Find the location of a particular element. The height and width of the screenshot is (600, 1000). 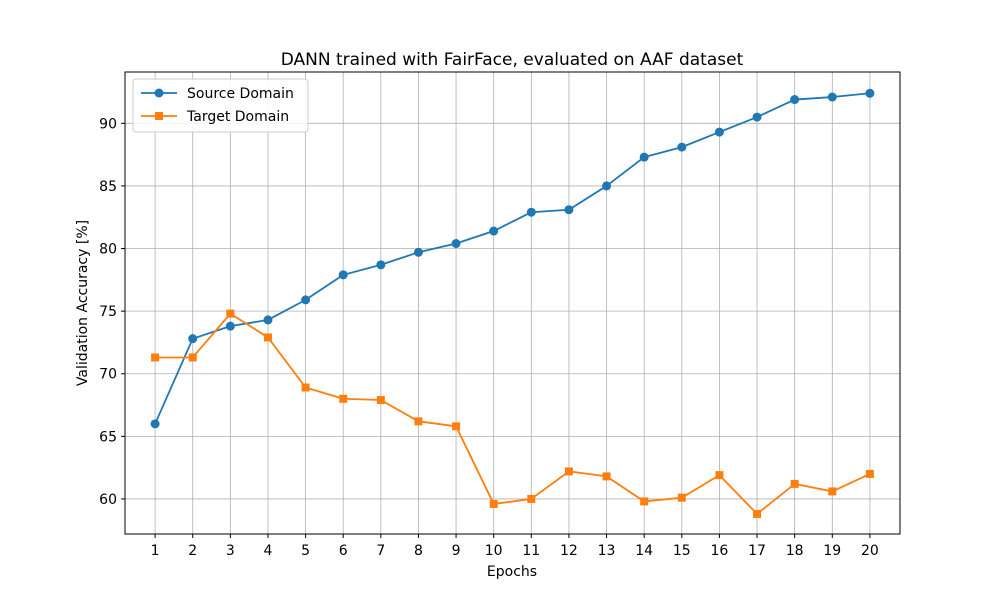

x-tick-label: 3 is located at coordinates (230, 551).